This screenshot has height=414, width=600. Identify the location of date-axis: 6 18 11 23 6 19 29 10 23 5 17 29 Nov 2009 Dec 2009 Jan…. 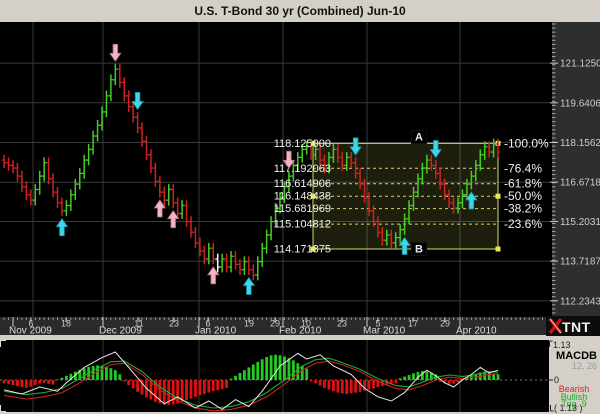
(275, 327).